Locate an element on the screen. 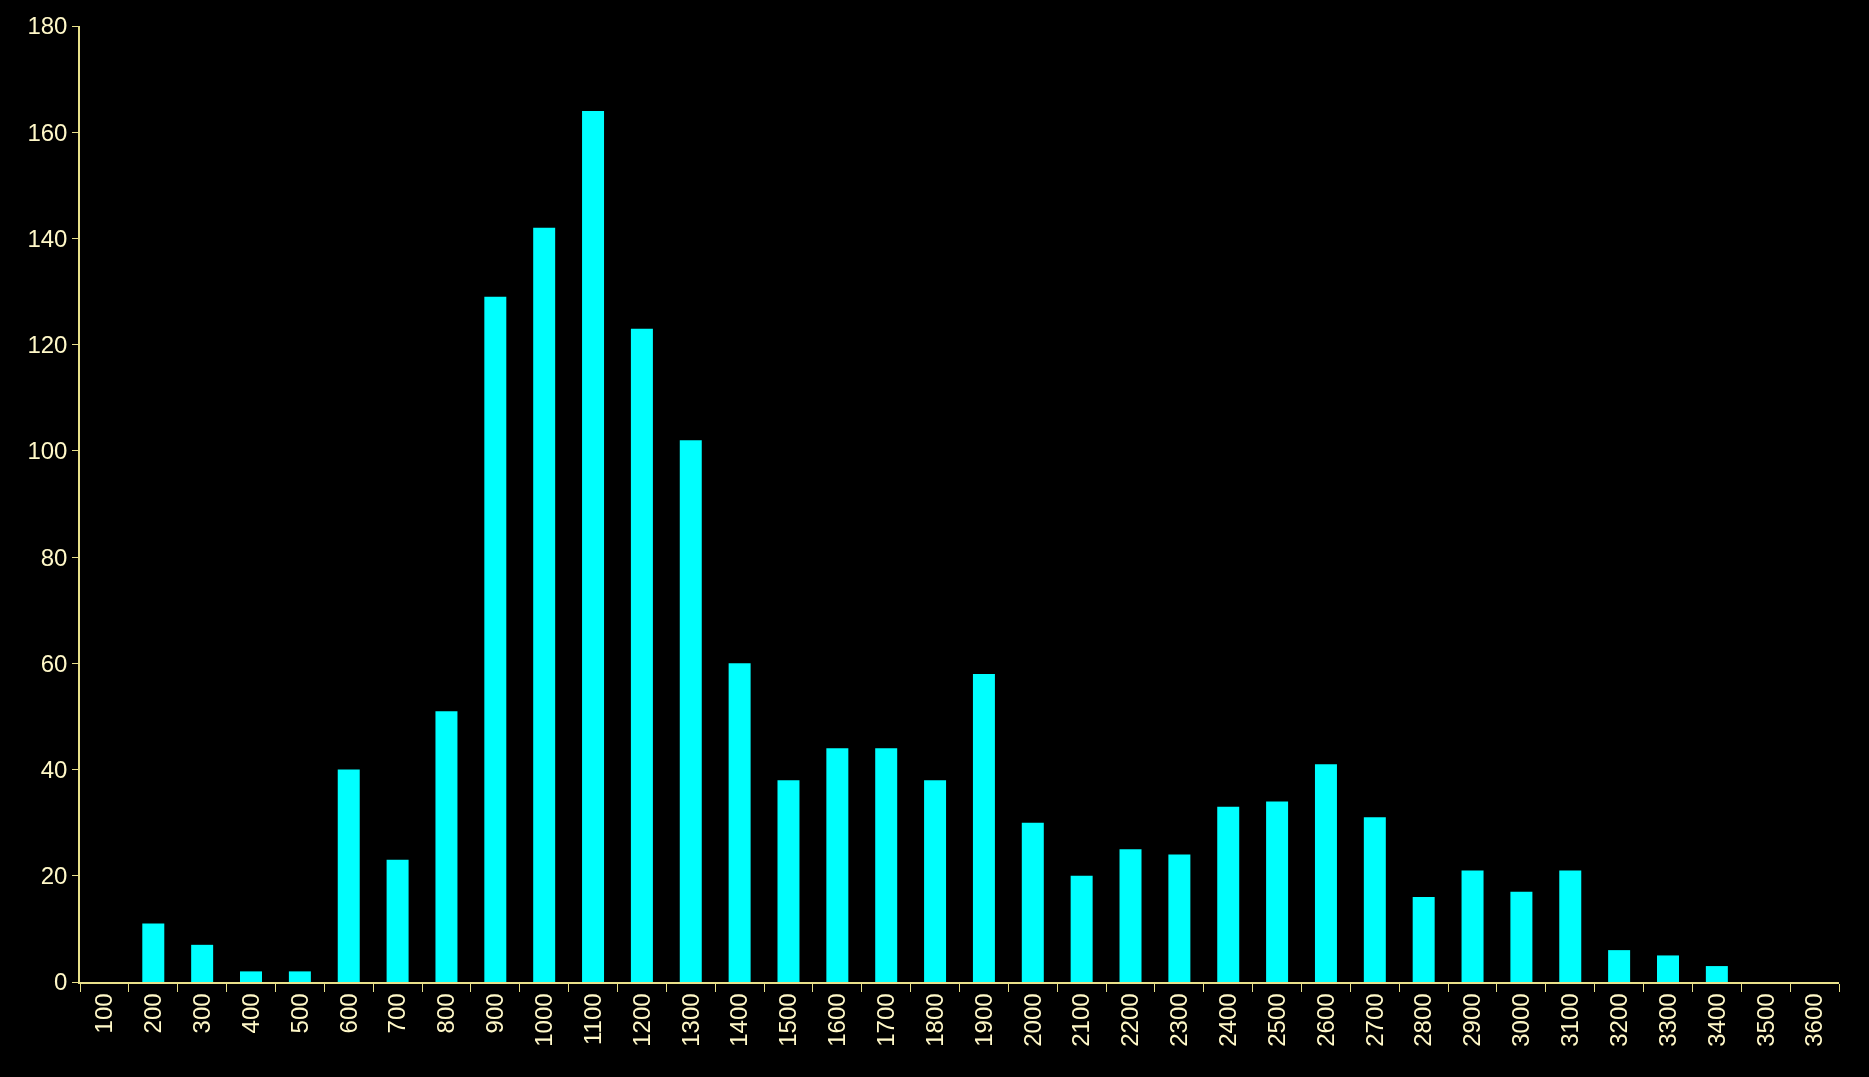 Image resolution: width=1869 pixels, height=1077 pixels. x-tick-label: 3600 is located at coordinates (1814, 1020).